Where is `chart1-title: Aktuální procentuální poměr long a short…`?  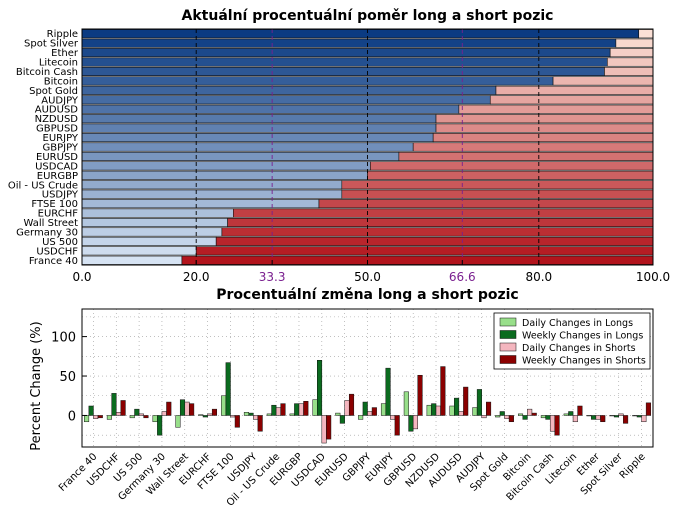 chart1-title: Aktuální procentuální poměr long a short… is located at coordinates (368, 16).